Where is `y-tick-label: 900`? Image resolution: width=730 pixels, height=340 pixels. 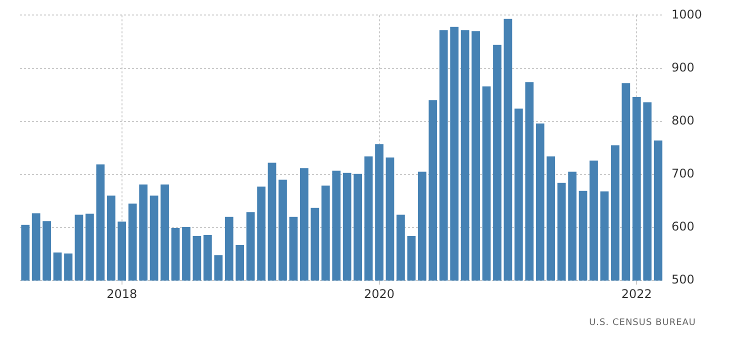
y-tick-label: 900 is located at coordinates (682, 67).